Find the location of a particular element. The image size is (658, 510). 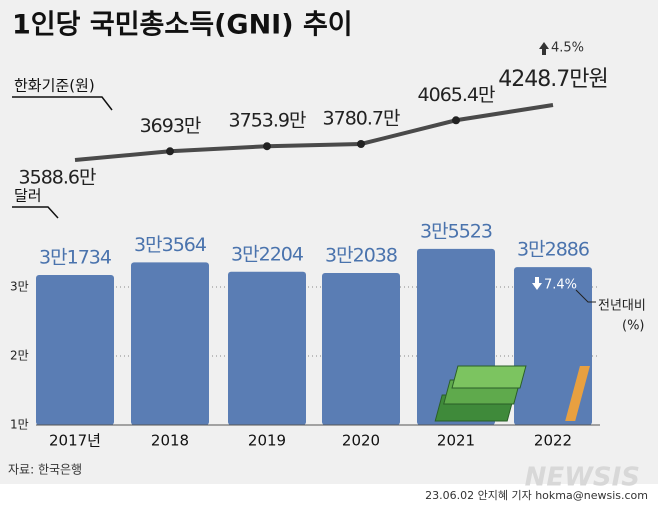

value-label: 3만3564 is located at coordinates (170, 245).